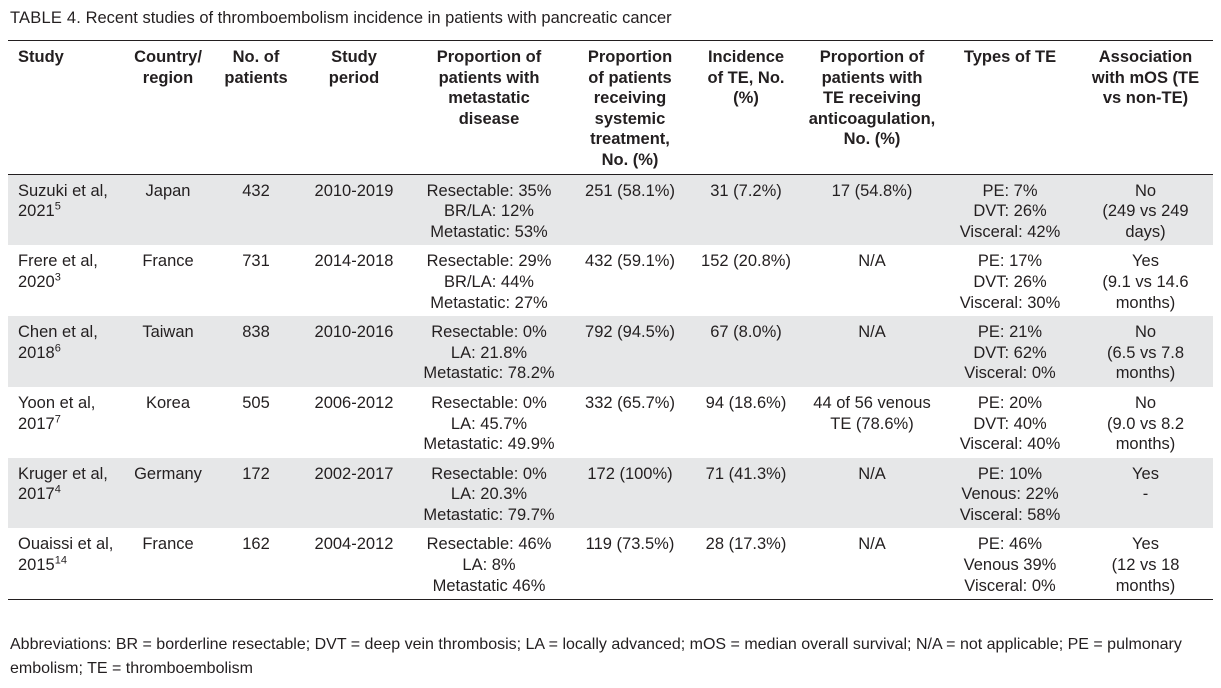  I want to click on reference-superscript: 14, so click(60, 560).